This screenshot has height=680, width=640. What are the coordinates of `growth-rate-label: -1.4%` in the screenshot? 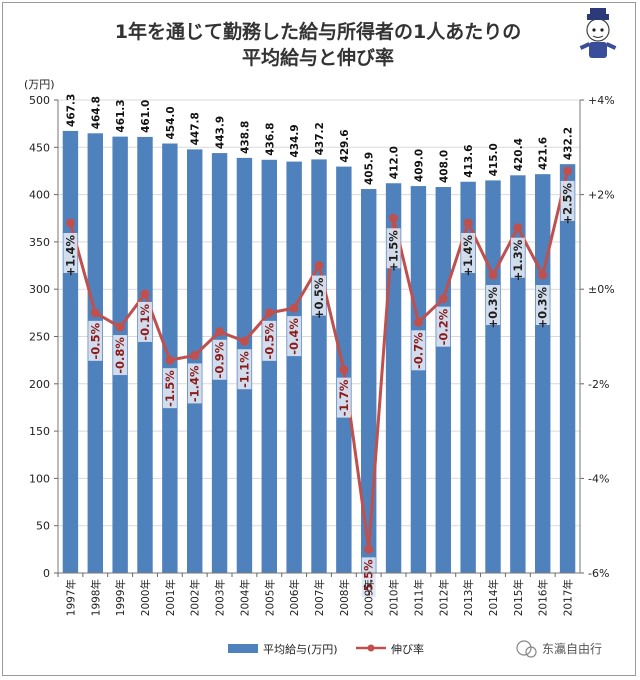 It's located at (195, 383).